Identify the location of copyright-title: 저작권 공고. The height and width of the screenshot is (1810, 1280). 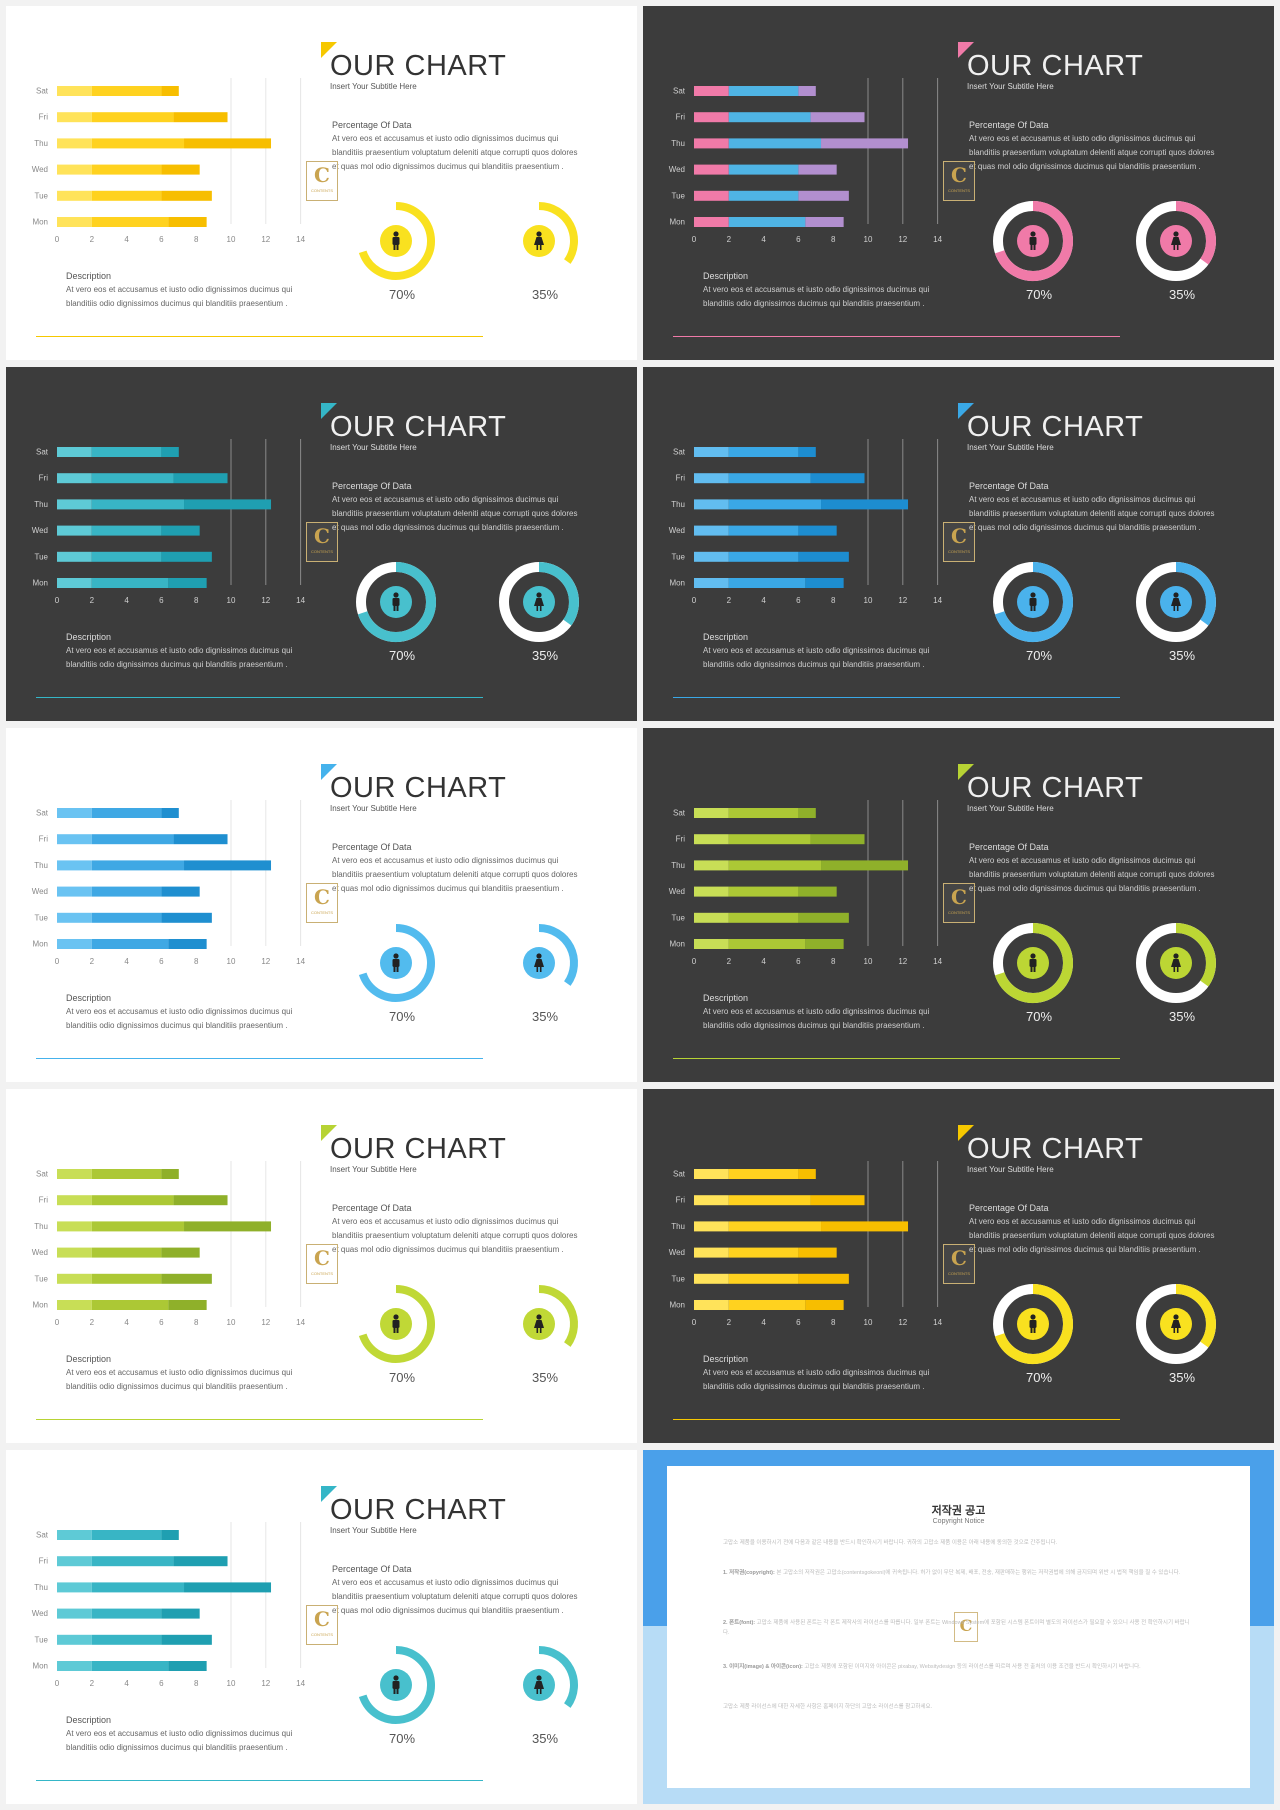
(958, 1511).